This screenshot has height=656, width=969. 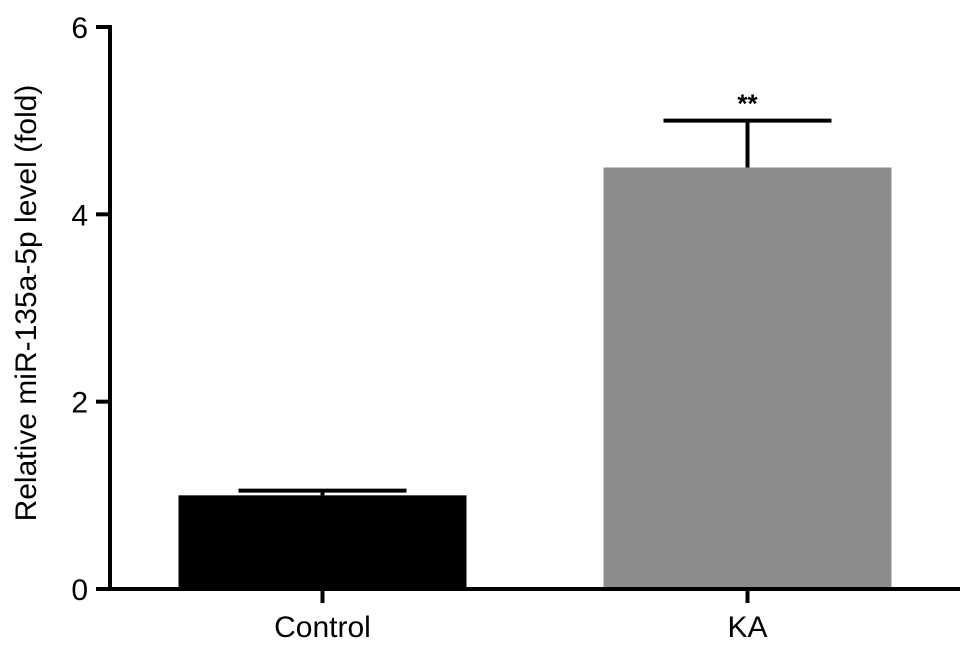 I want to click on x-tick-label-ka: KA, so click(x=747, y=627).